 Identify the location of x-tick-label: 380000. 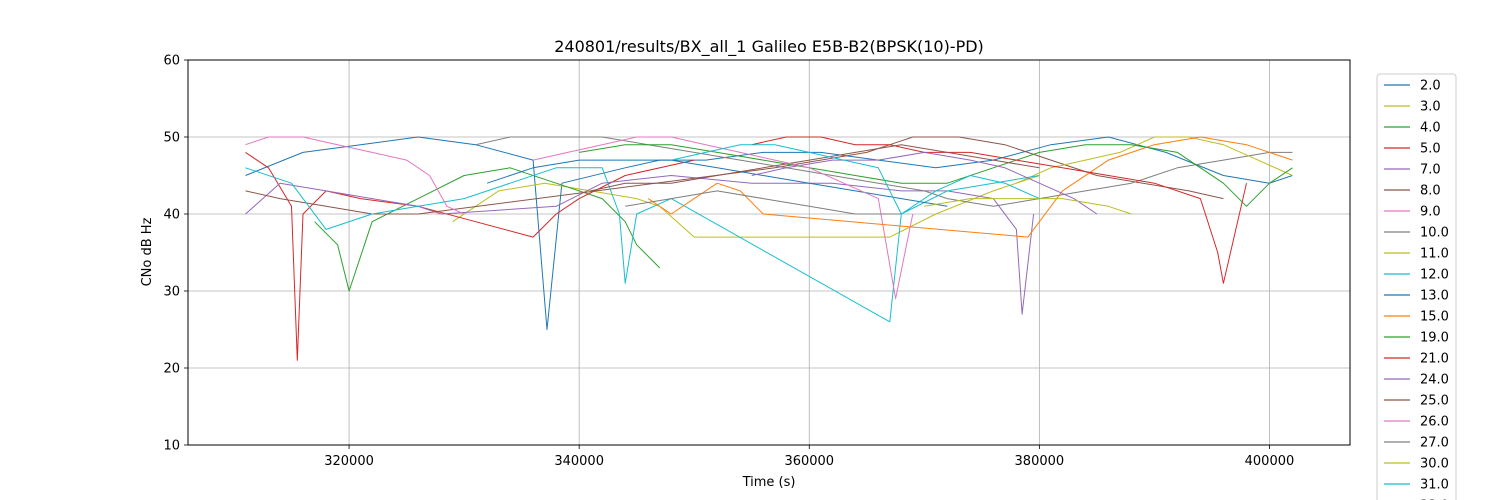
(1040, 461).